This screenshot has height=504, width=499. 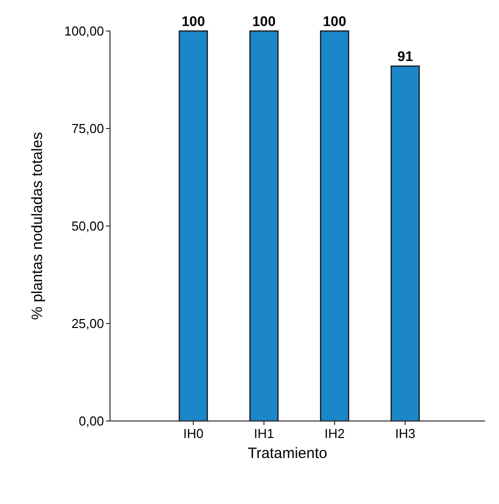 I want to click on x-tick-label: IH0, so click(x=193, y=433).